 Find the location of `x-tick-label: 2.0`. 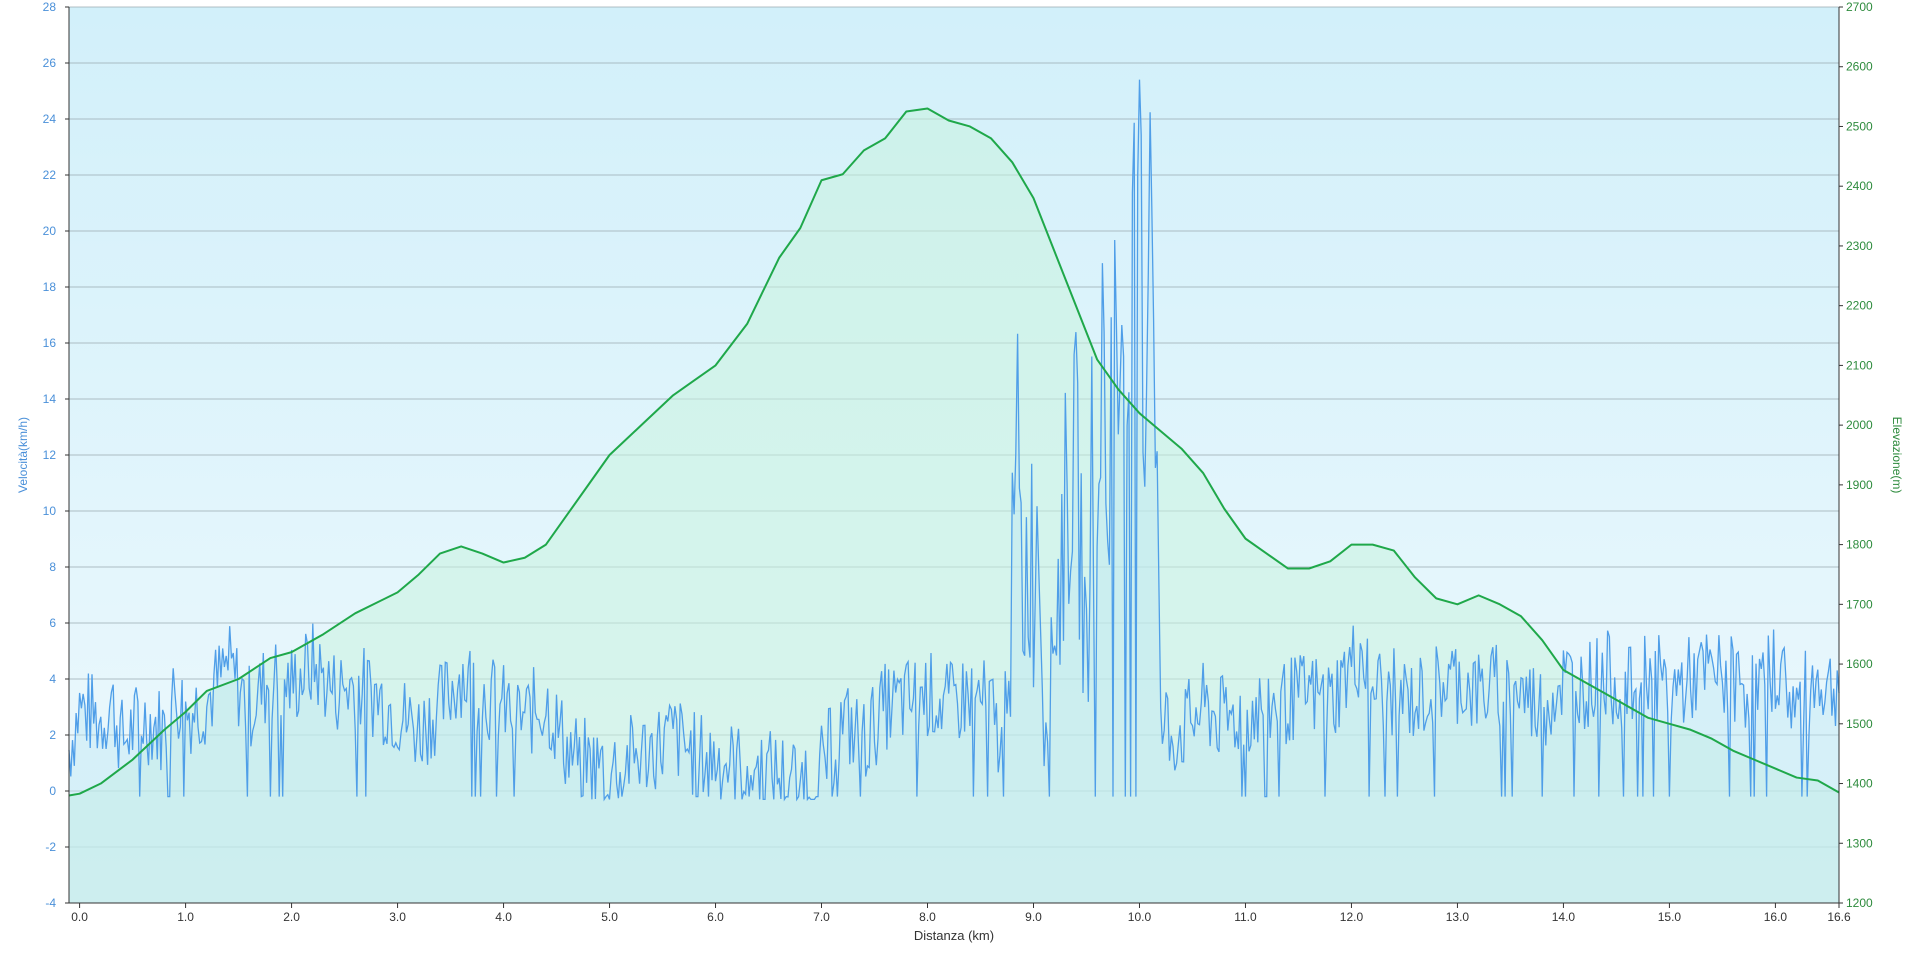

x-tick-label: 2.0 is located at coordinates (291, 917).